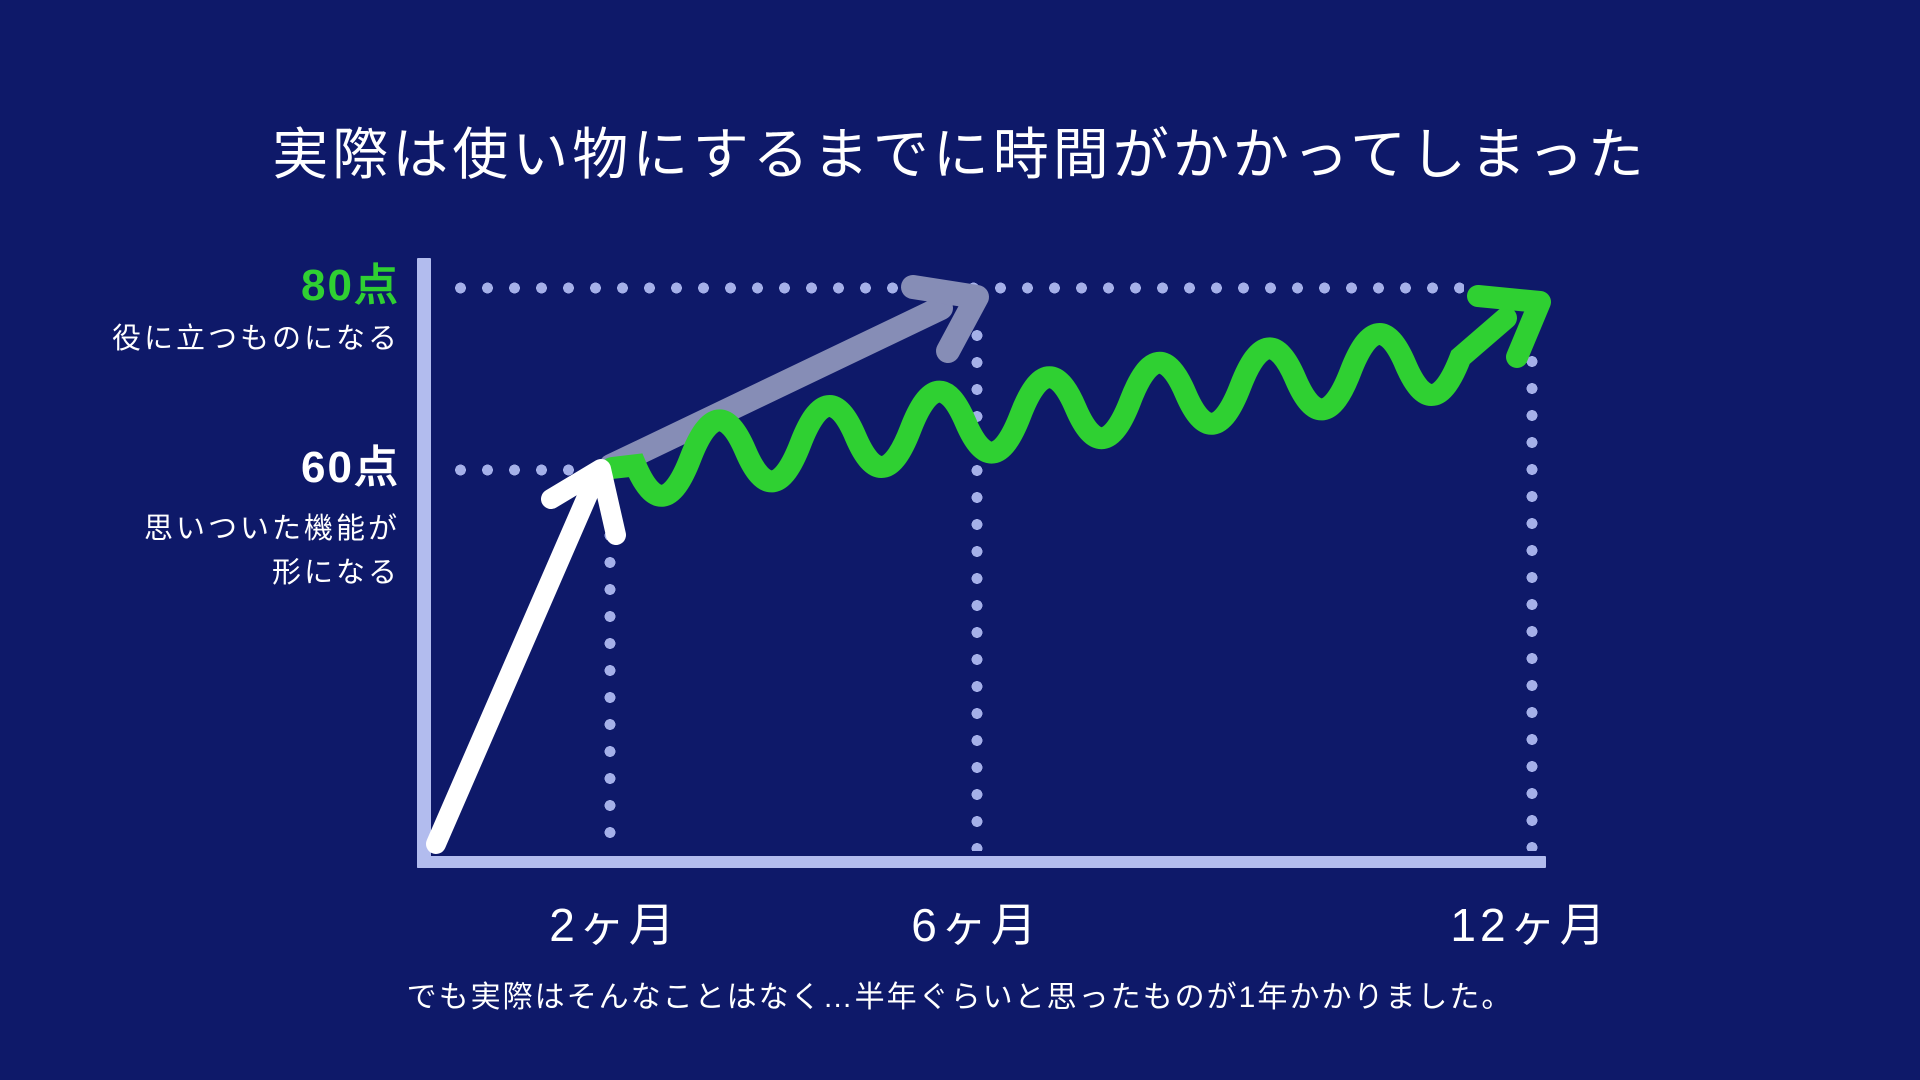 The height and width of the screenshot is (1080, 1920). Describe the element at coordinates (1530, 925) in the screenshot. I see `x-tick-12-months: 12ヶ月` at that location.